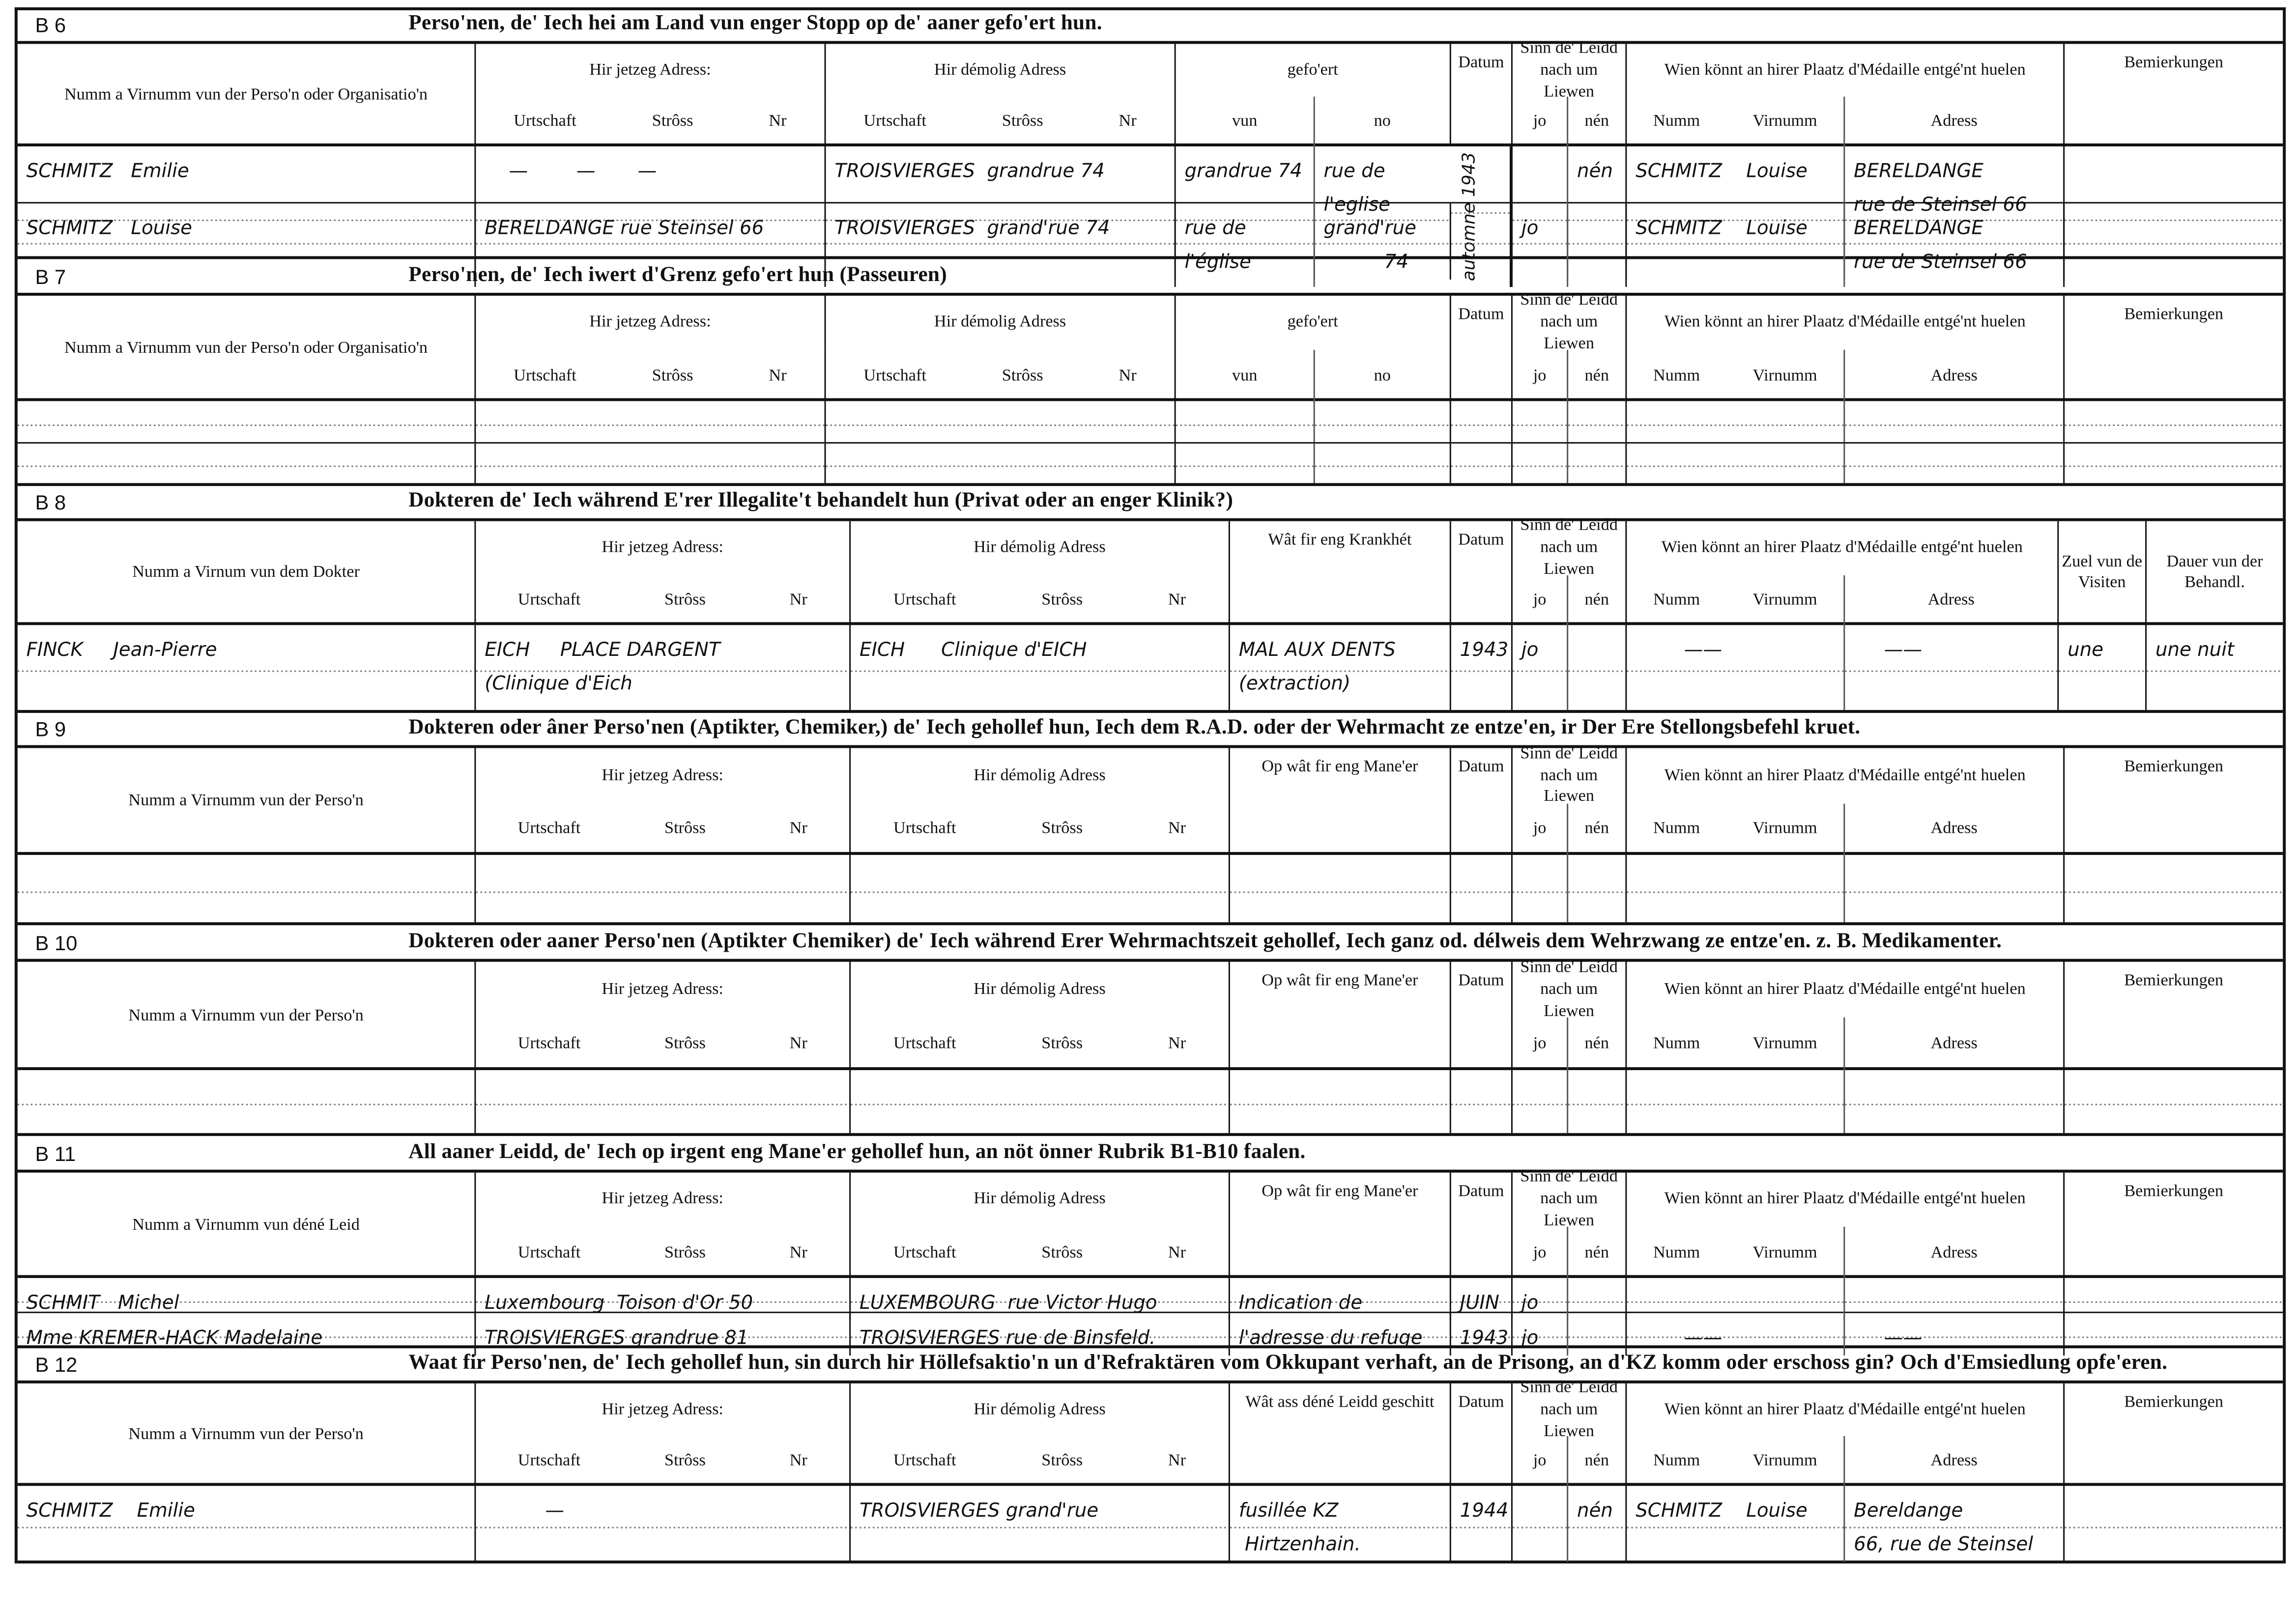 The width and height of the screenshot is (2296, 1612). Describe the element at coordinates (662, 1334) in the screenshot. I see `table-cell: TROISVIERGES grandrue 81` at that location.